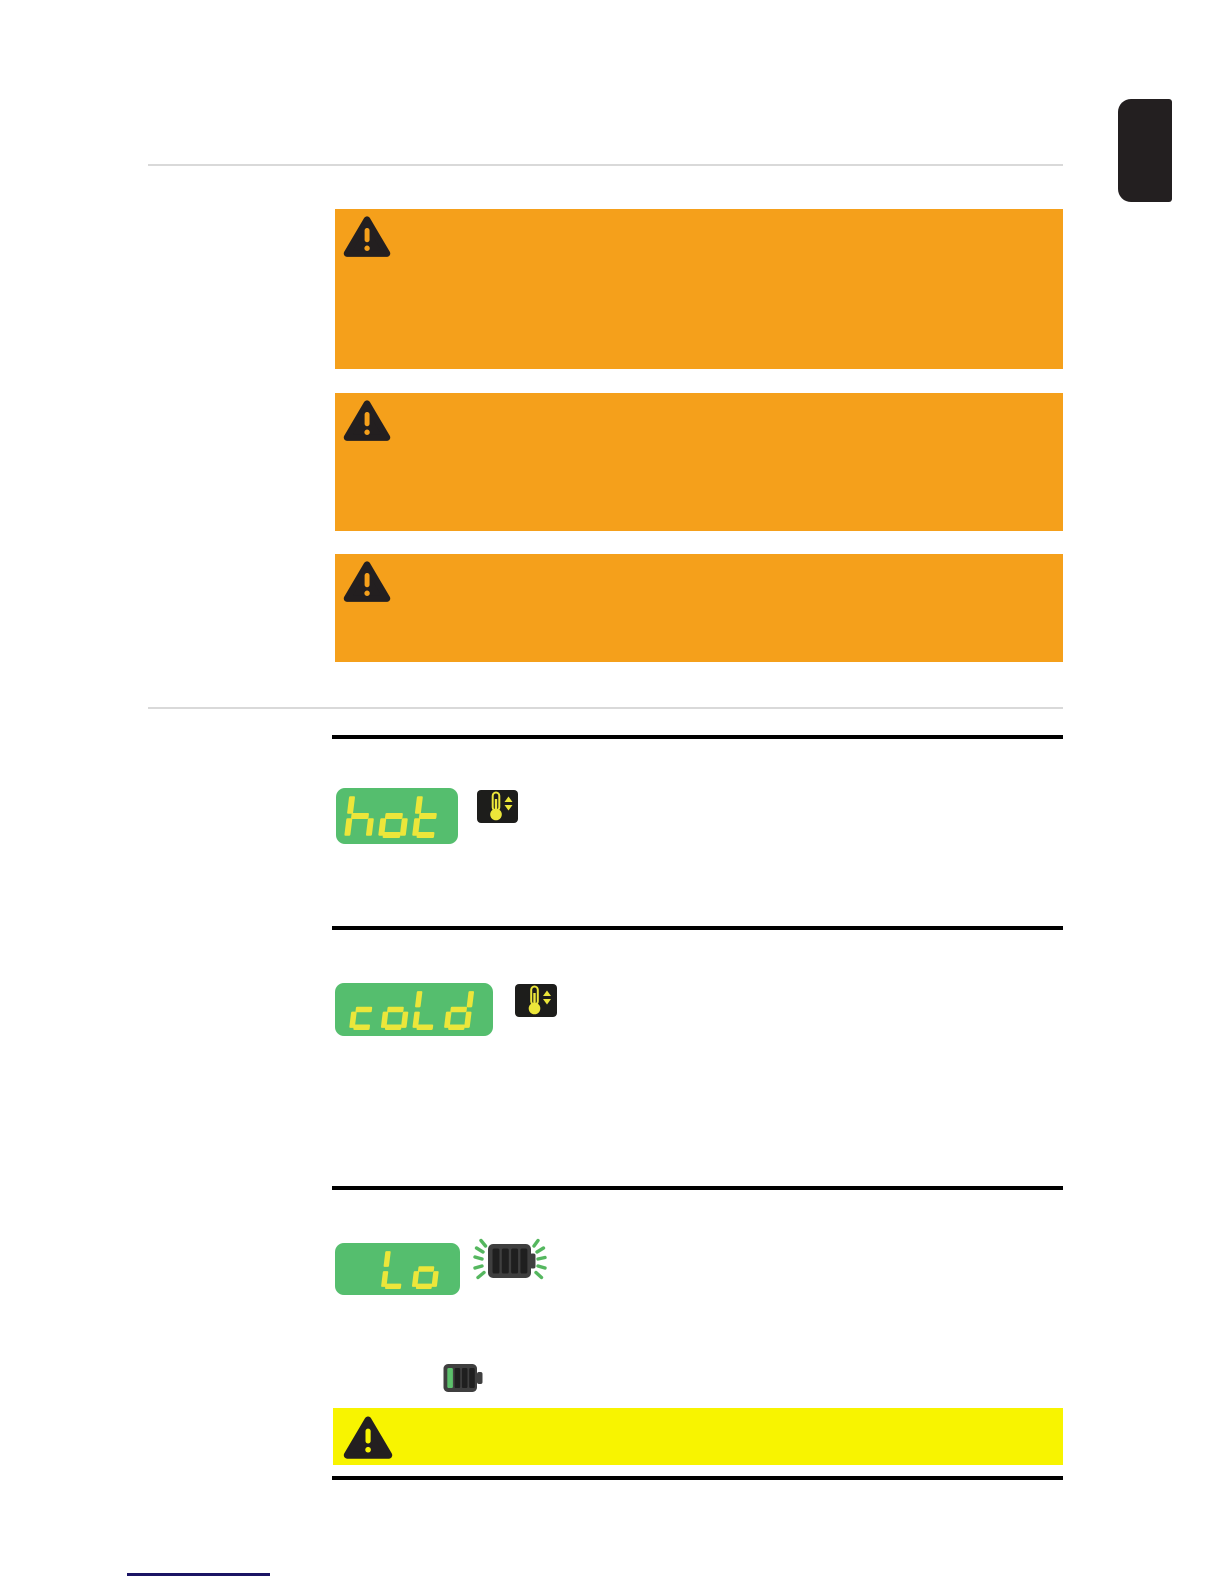 The height and width of the screenshot is (1584, 1224). I want to click on section-divider, so click(605, 708).